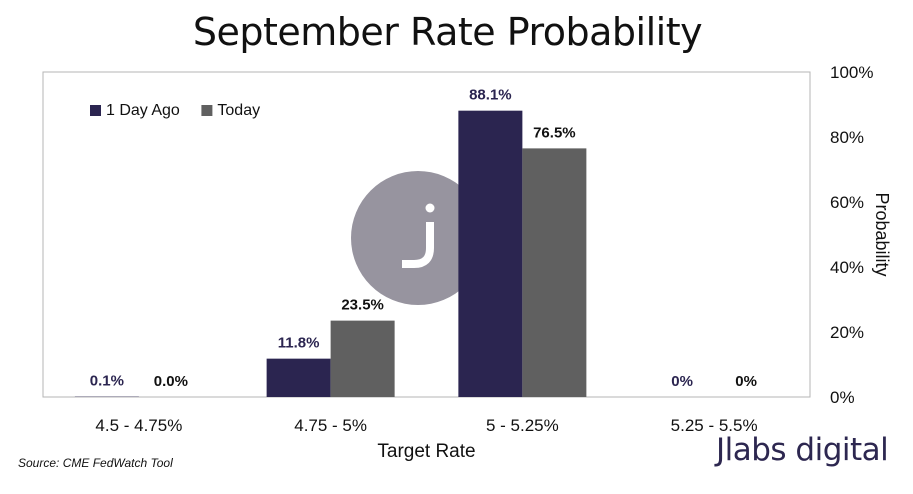  Describe the element at coordinates (107, 381) in the screenshot. I see `data-label: 0.1%` at that location.